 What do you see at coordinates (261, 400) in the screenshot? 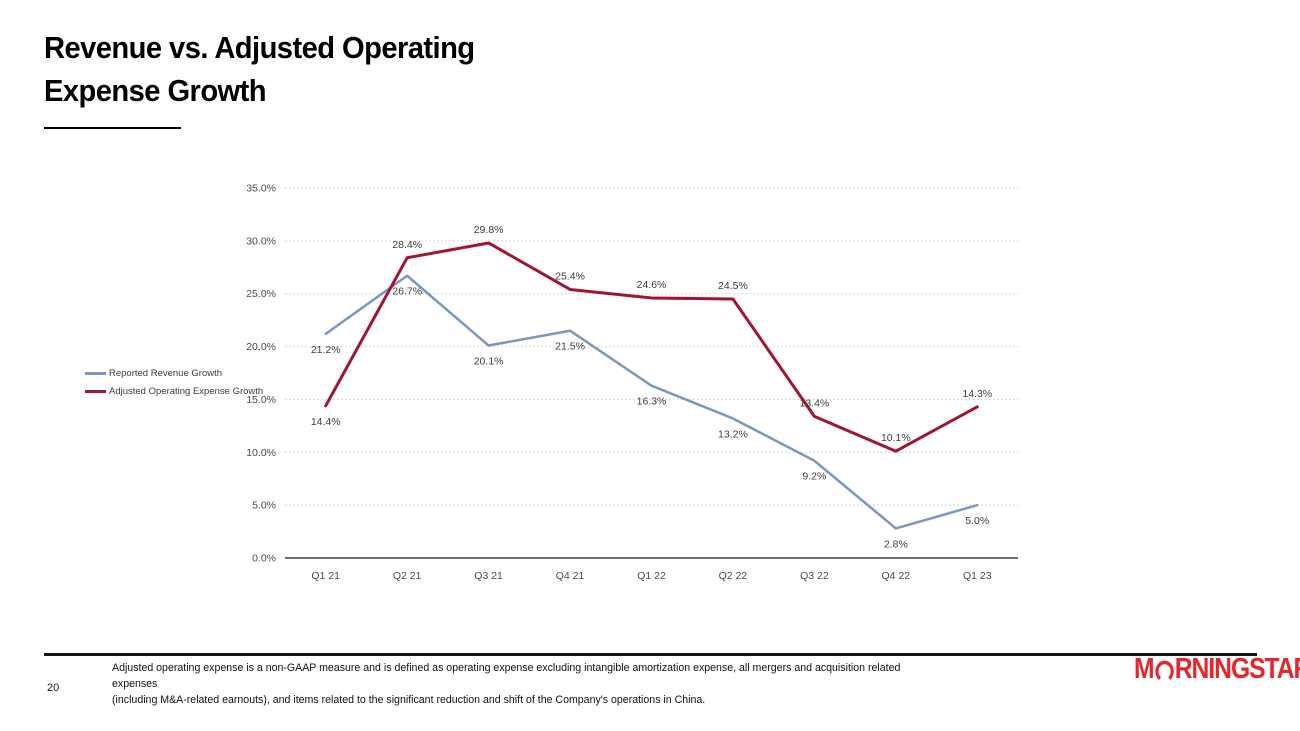
I see `svg-text: 15.0%` at bounding box center [261, 400].